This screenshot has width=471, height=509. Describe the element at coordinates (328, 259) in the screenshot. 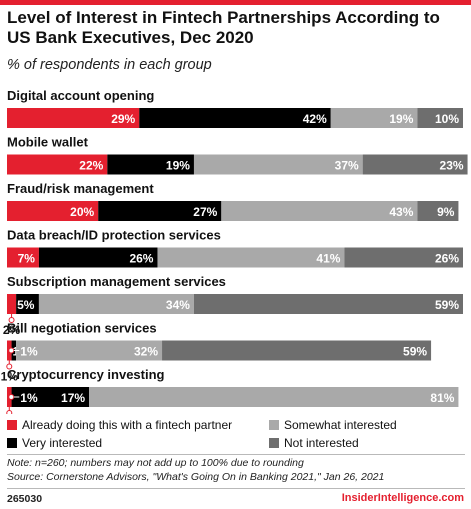

I see `data-label: 41%` at that location.